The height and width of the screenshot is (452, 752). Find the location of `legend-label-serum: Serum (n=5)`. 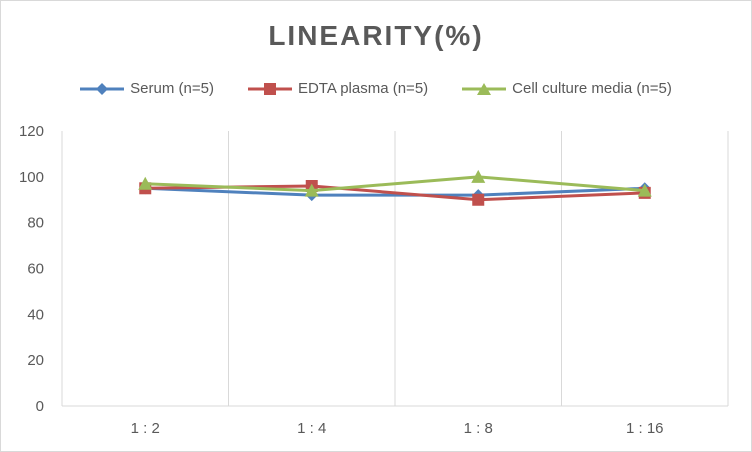

legend-label-serum: Serum (n=5) is located at coordinates (172, 88).